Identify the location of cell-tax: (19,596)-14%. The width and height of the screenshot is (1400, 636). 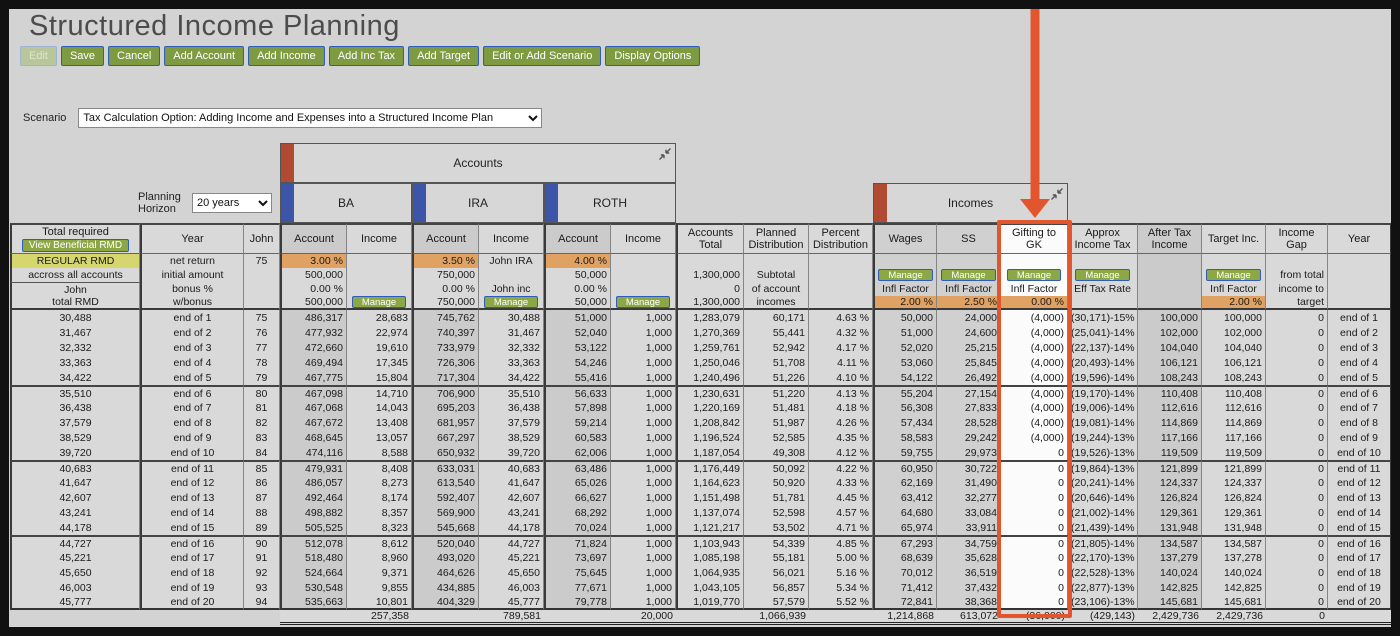
(1103, 377).